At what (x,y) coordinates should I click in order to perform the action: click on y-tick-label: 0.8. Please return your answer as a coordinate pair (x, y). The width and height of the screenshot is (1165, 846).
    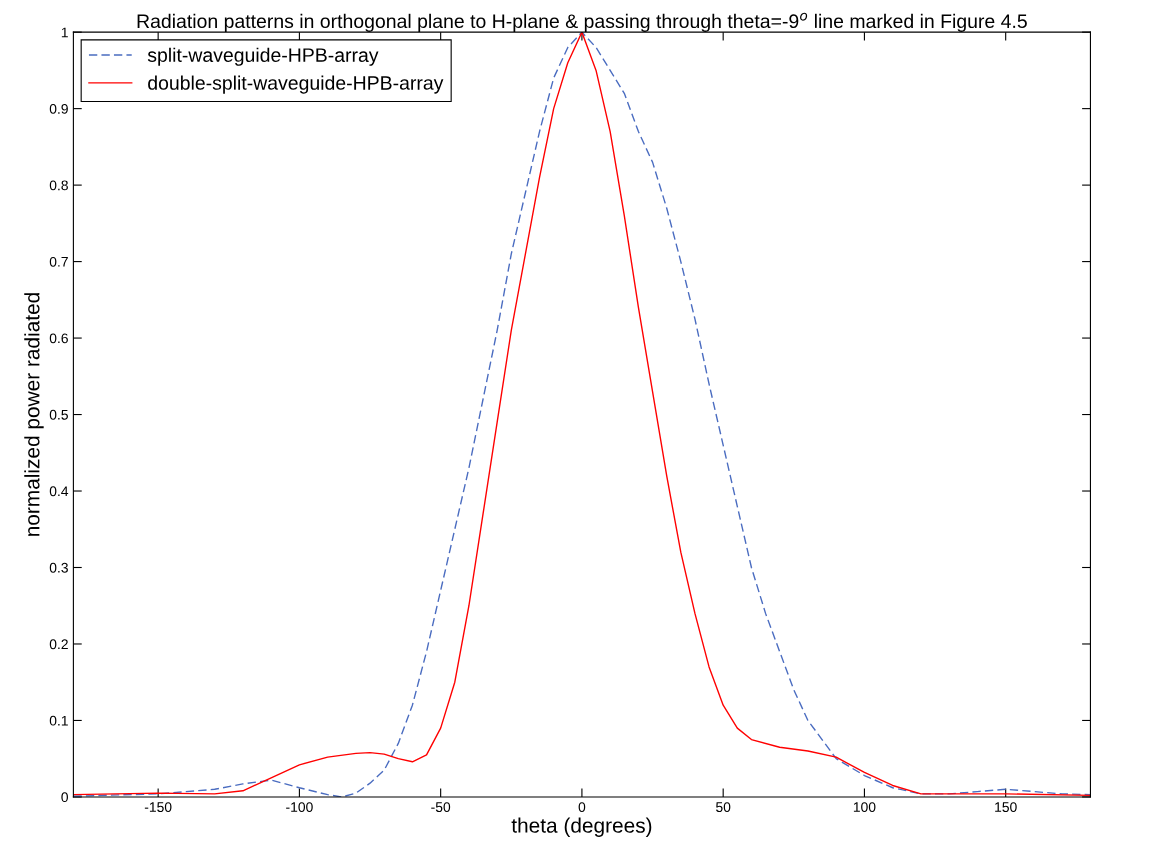
    Looking at the image, I should click on (58, 185).